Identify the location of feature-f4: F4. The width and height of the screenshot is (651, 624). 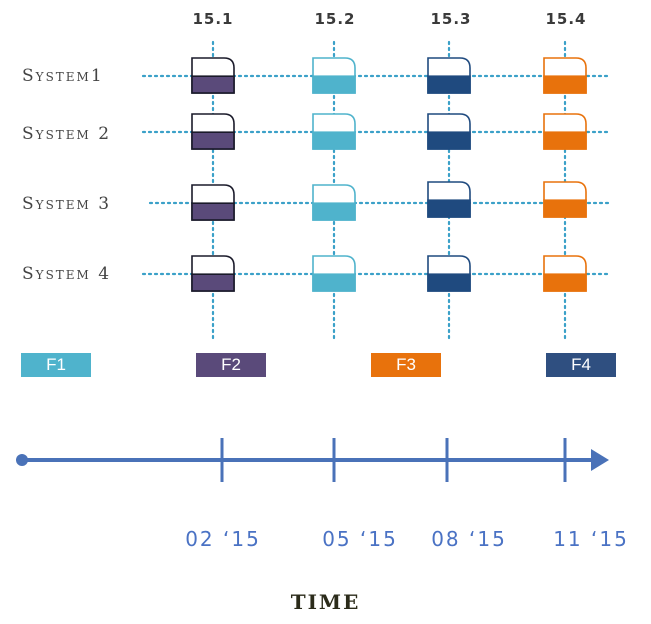
(581, 365).